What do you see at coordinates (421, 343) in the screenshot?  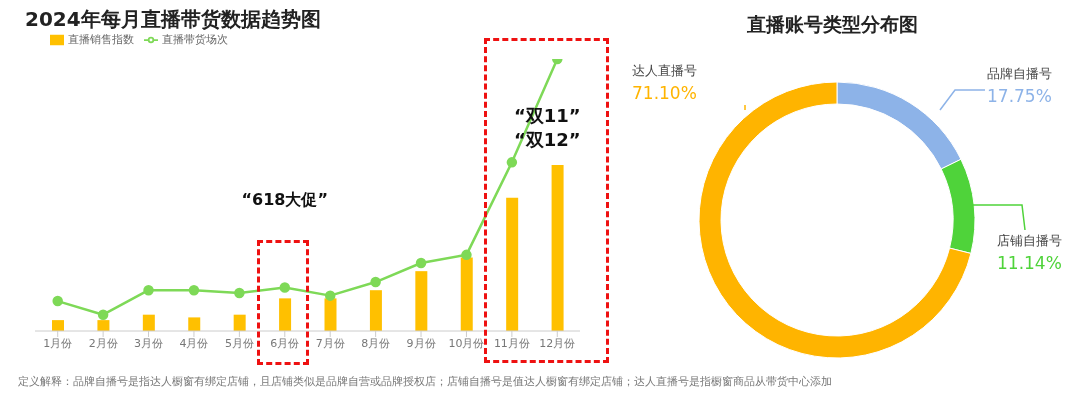 I see `x-tick-label: 9月份` at bounding box center [421, 343].